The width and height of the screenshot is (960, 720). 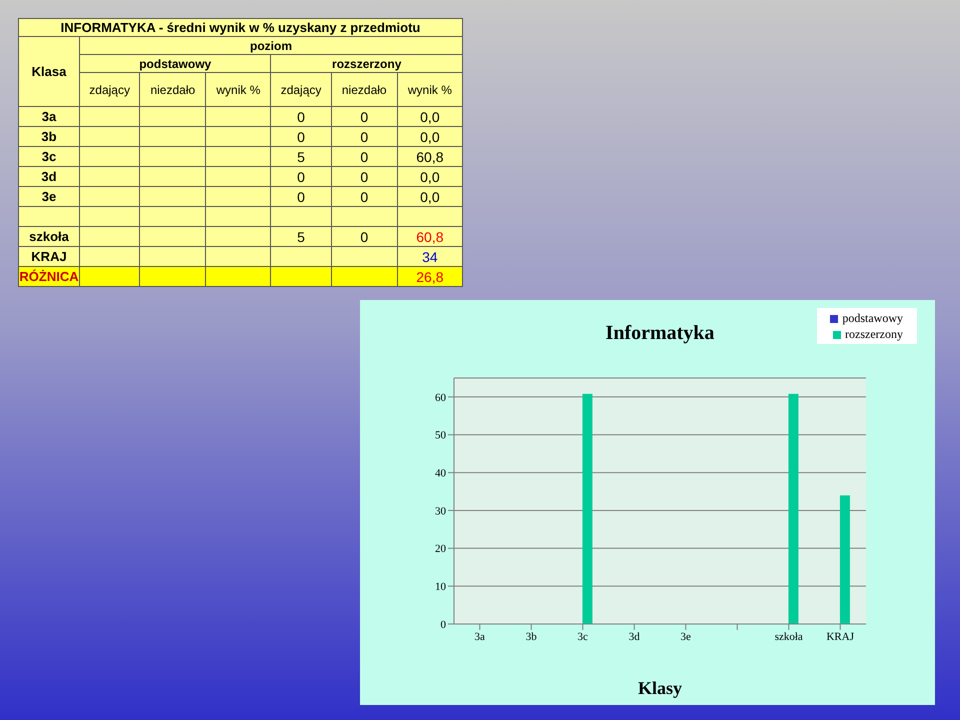 What do you see at coordinates (634, 636) in the screenshot?
I see `x-tick-label: 3d` at bounding box center [634, 636].